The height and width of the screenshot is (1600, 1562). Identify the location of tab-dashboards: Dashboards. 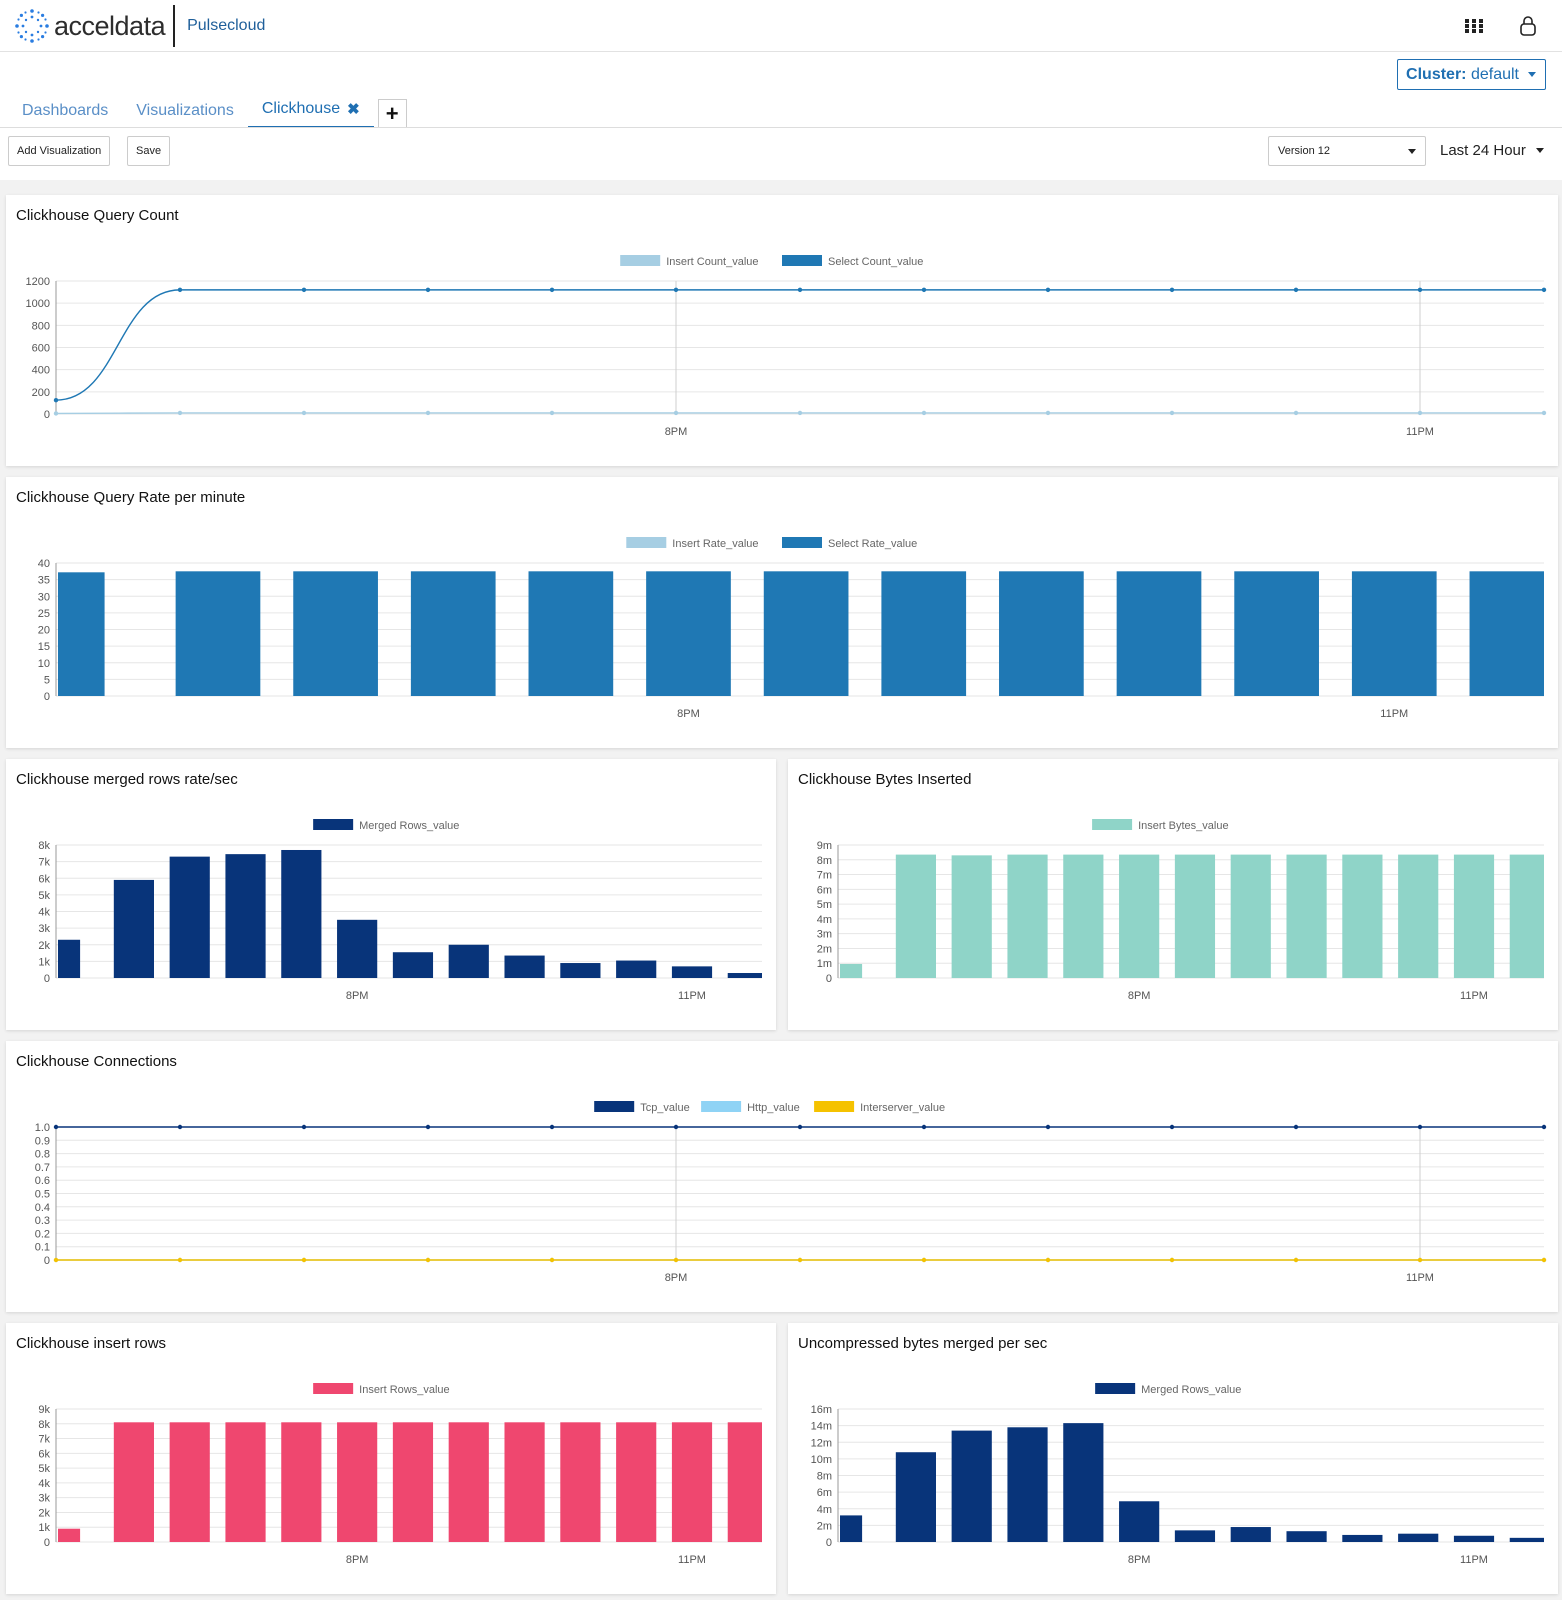
(65, 110).